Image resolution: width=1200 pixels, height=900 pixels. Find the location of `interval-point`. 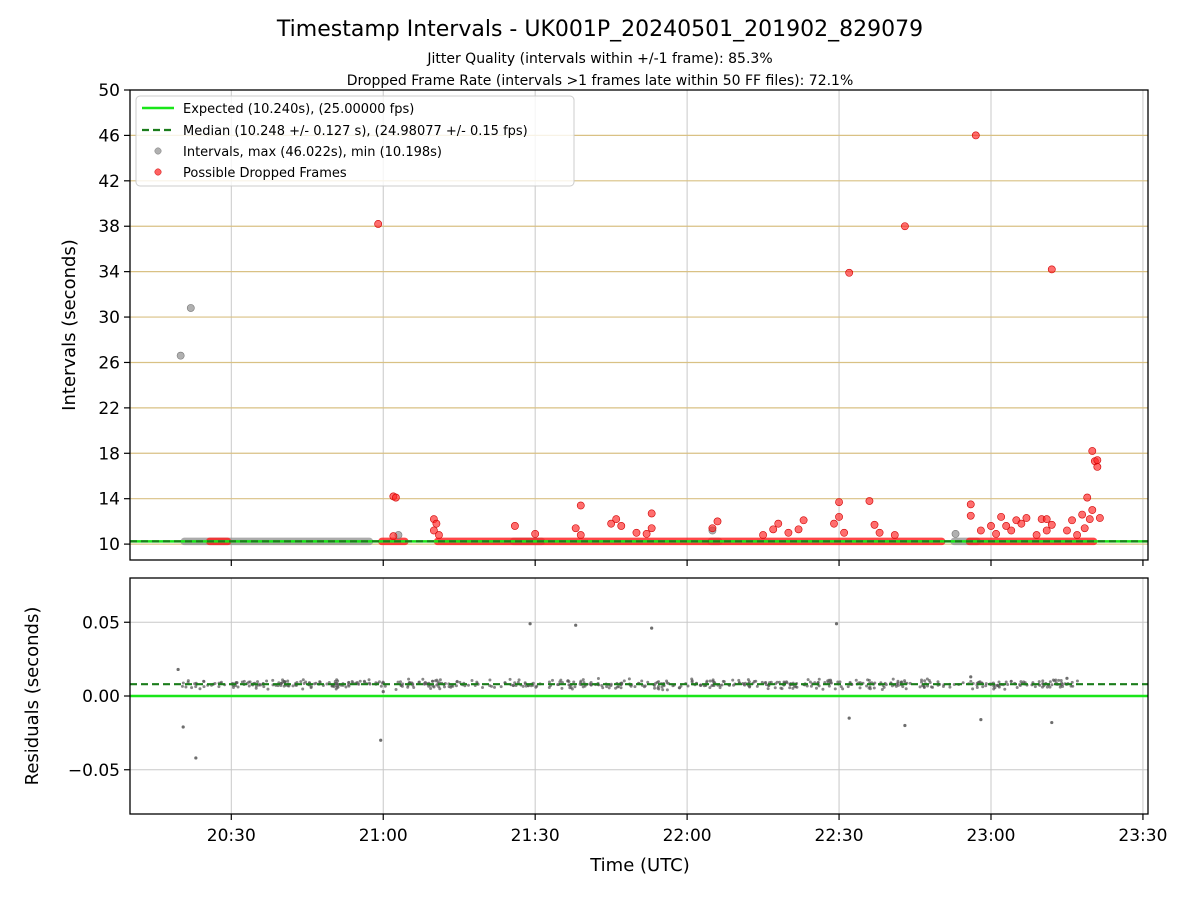

interval-point is located at coordinates (190, 308).